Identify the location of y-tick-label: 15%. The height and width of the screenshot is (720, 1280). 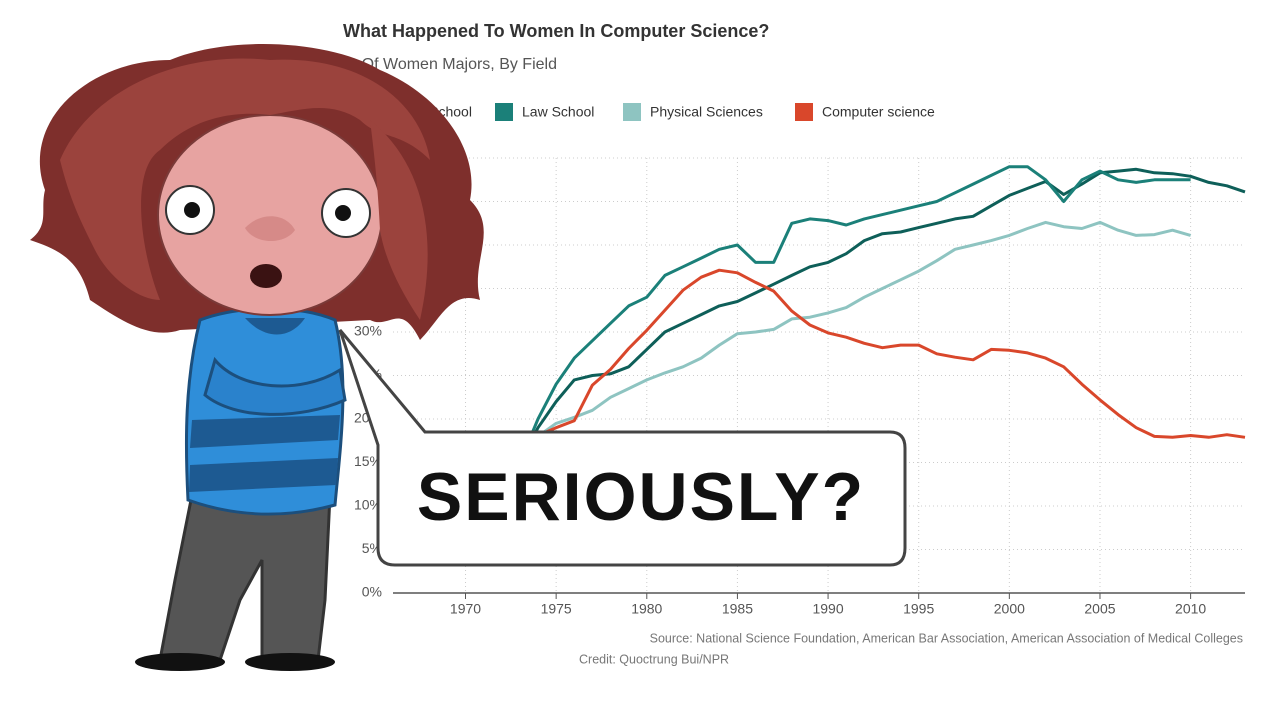
(368, 461).